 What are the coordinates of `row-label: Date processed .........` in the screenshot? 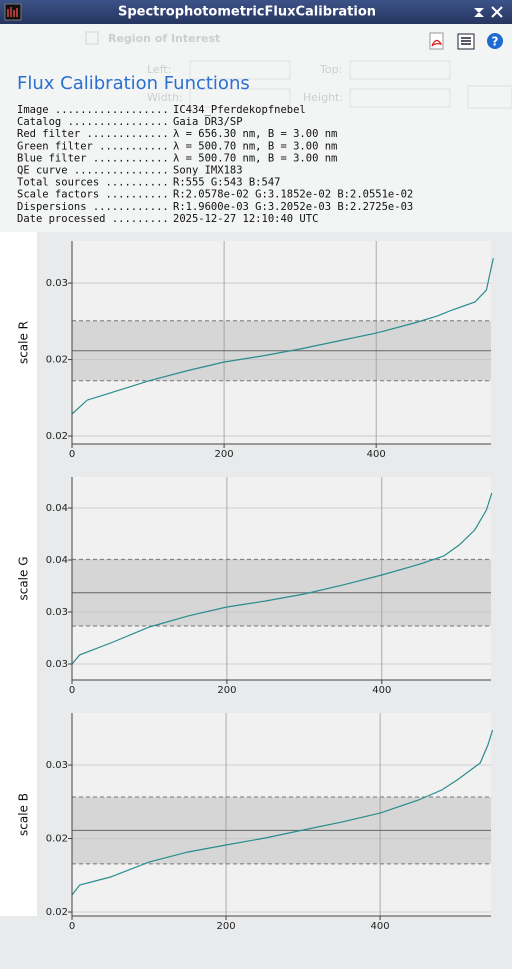 It's located at (93, 219).